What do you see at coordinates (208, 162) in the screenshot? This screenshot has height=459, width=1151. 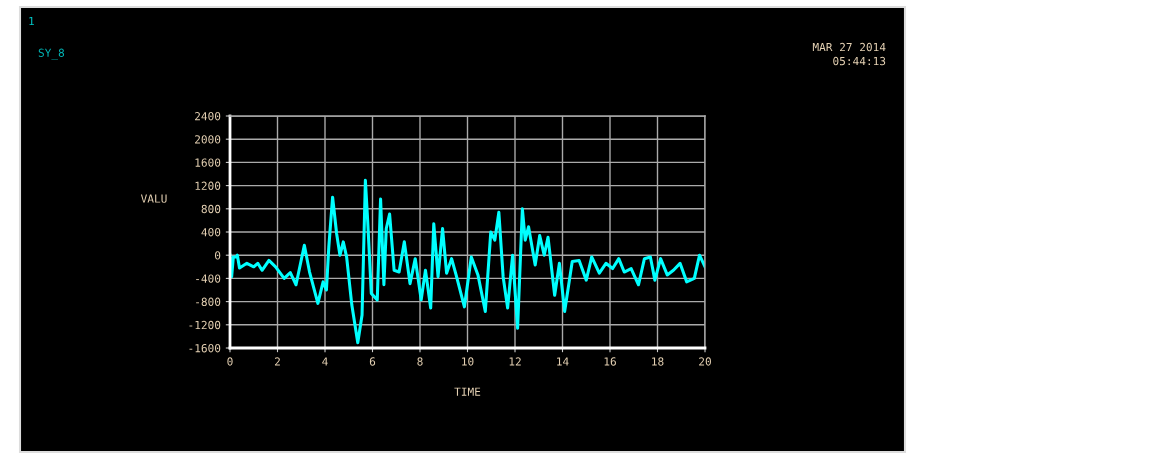 I see `y-tick-label: 1600` at bounding box center [208, 162].